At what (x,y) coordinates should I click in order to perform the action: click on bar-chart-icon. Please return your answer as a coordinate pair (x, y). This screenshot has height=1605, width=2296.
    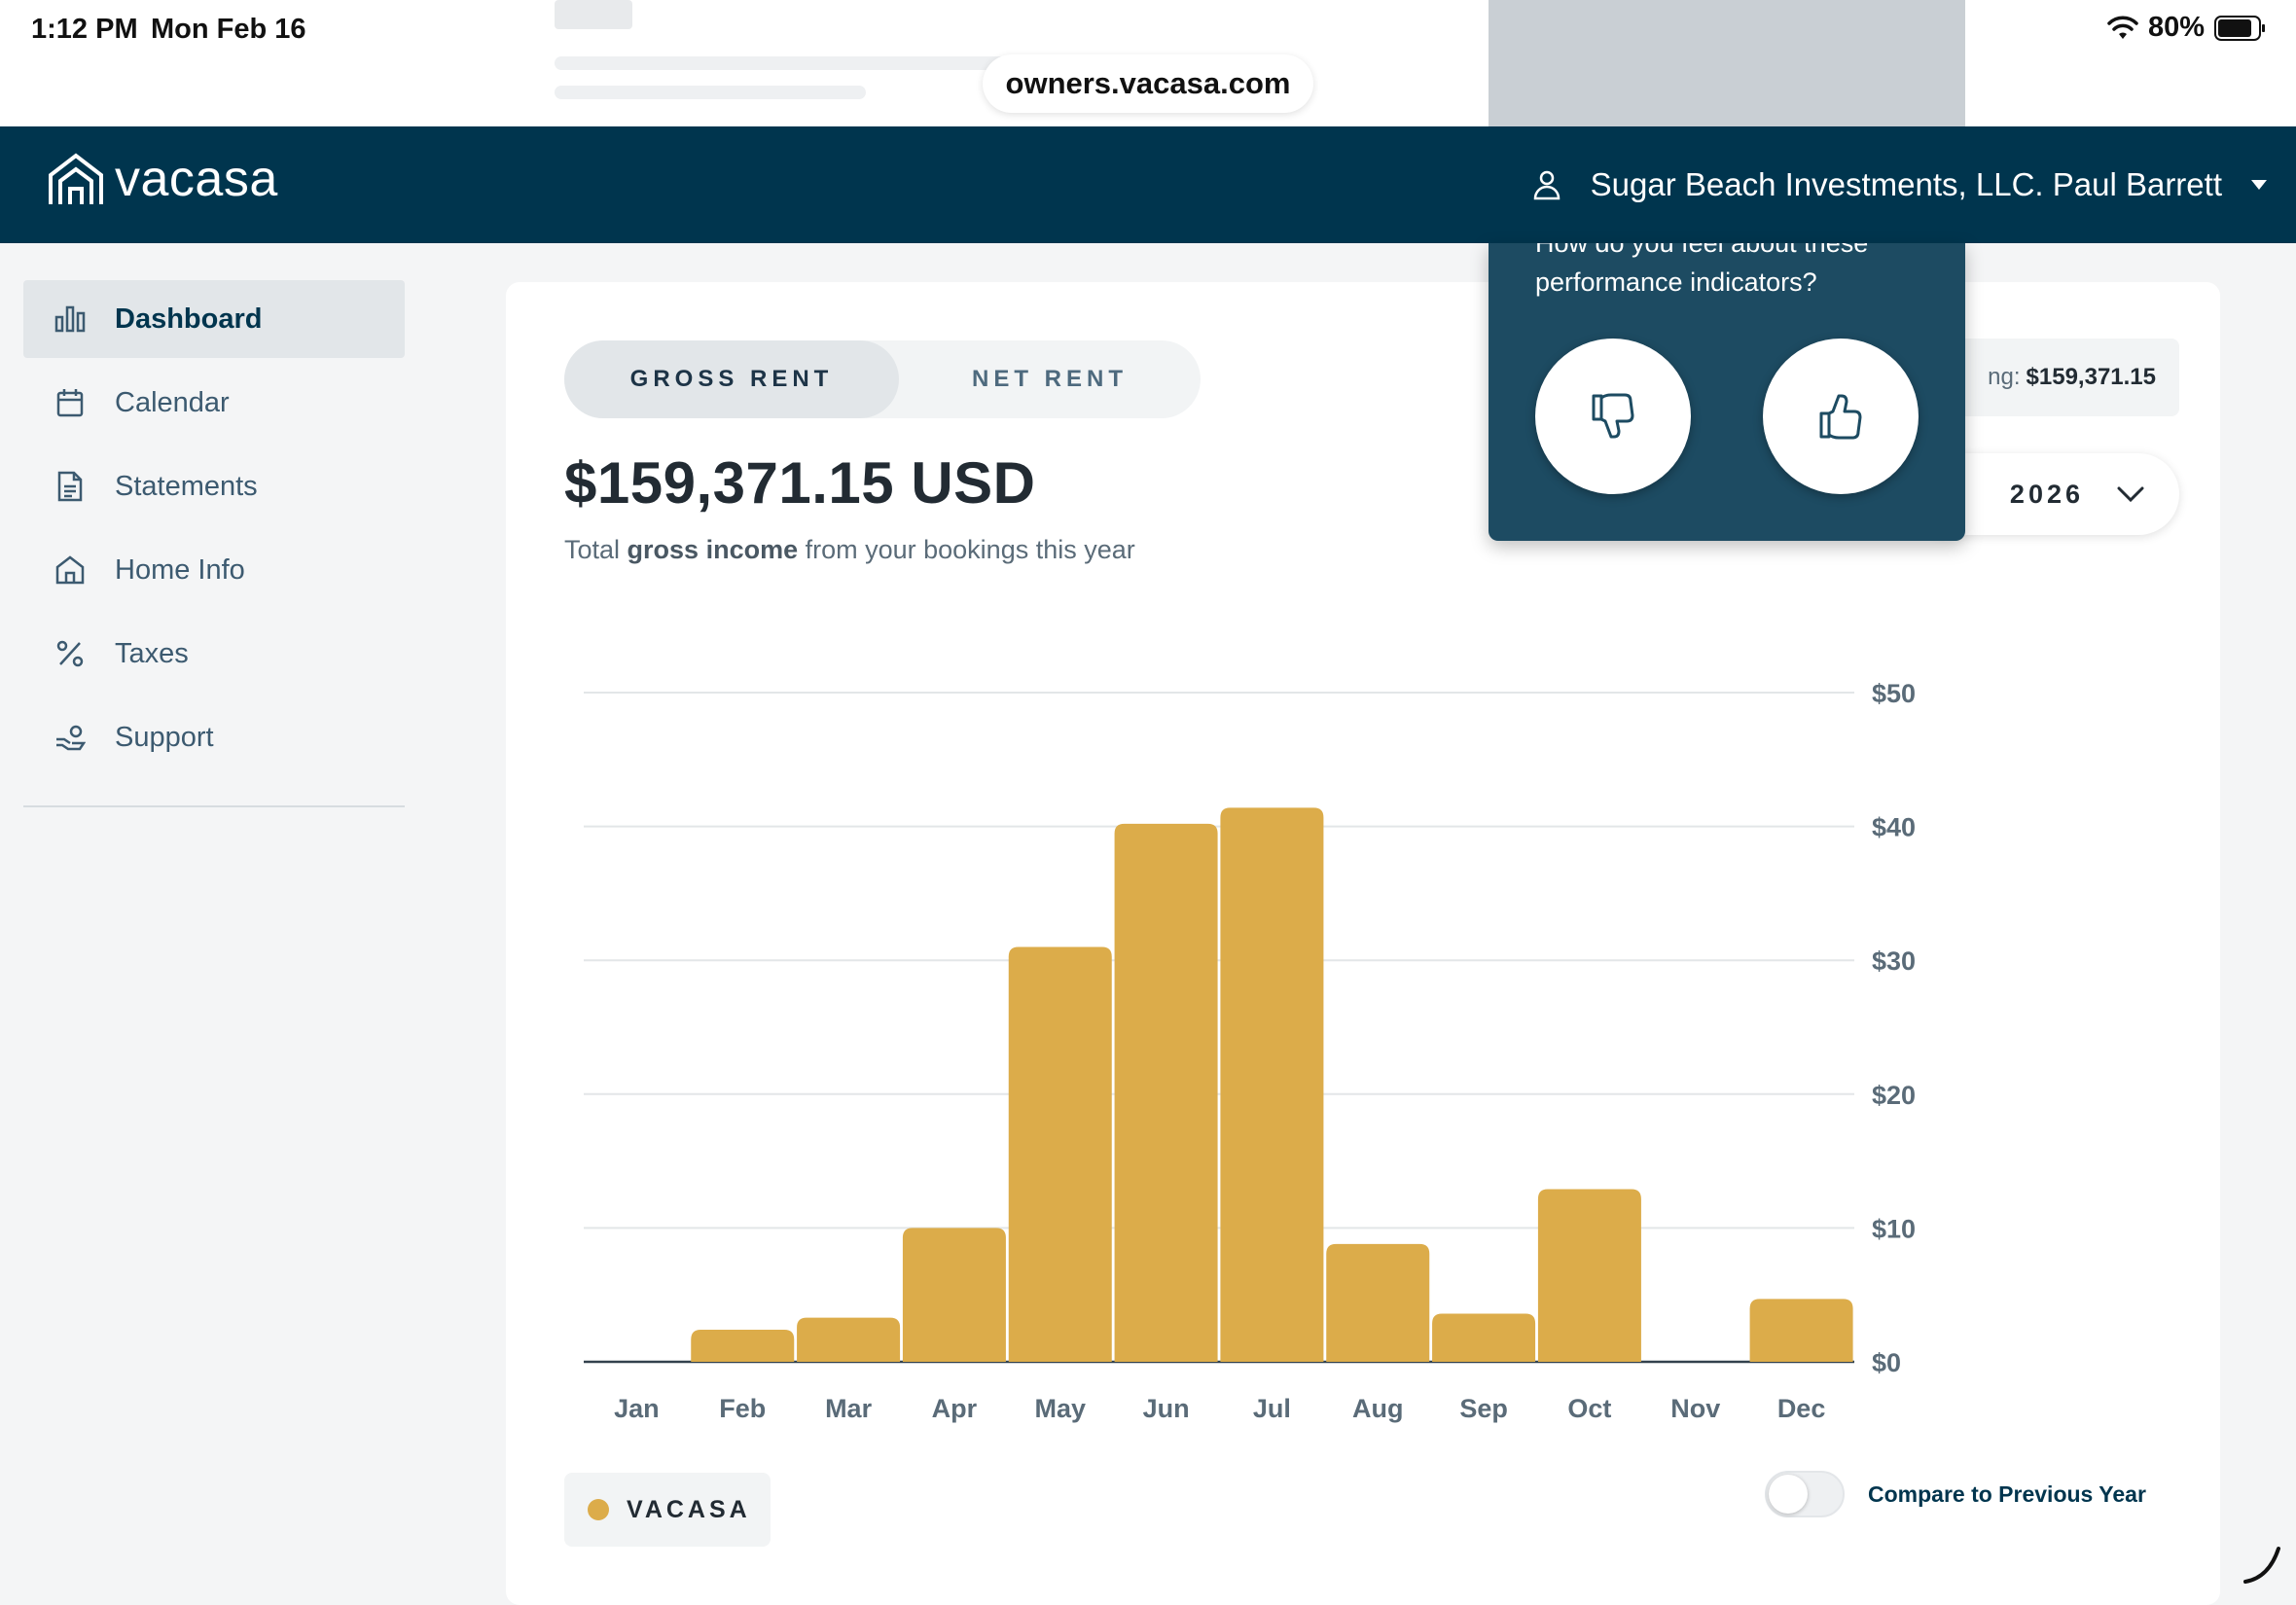
    Looking at the image, I should click on (70, 319).